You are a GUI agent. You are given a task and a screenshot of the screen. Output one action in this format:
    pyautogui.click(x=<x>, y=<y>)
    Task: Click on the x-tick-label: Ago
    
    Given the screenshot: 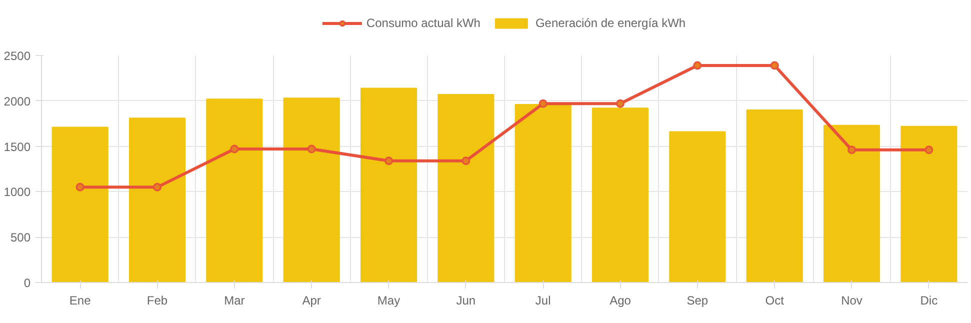 What is the action you would take?
    pyautogui.click(x=621, y=301)
    